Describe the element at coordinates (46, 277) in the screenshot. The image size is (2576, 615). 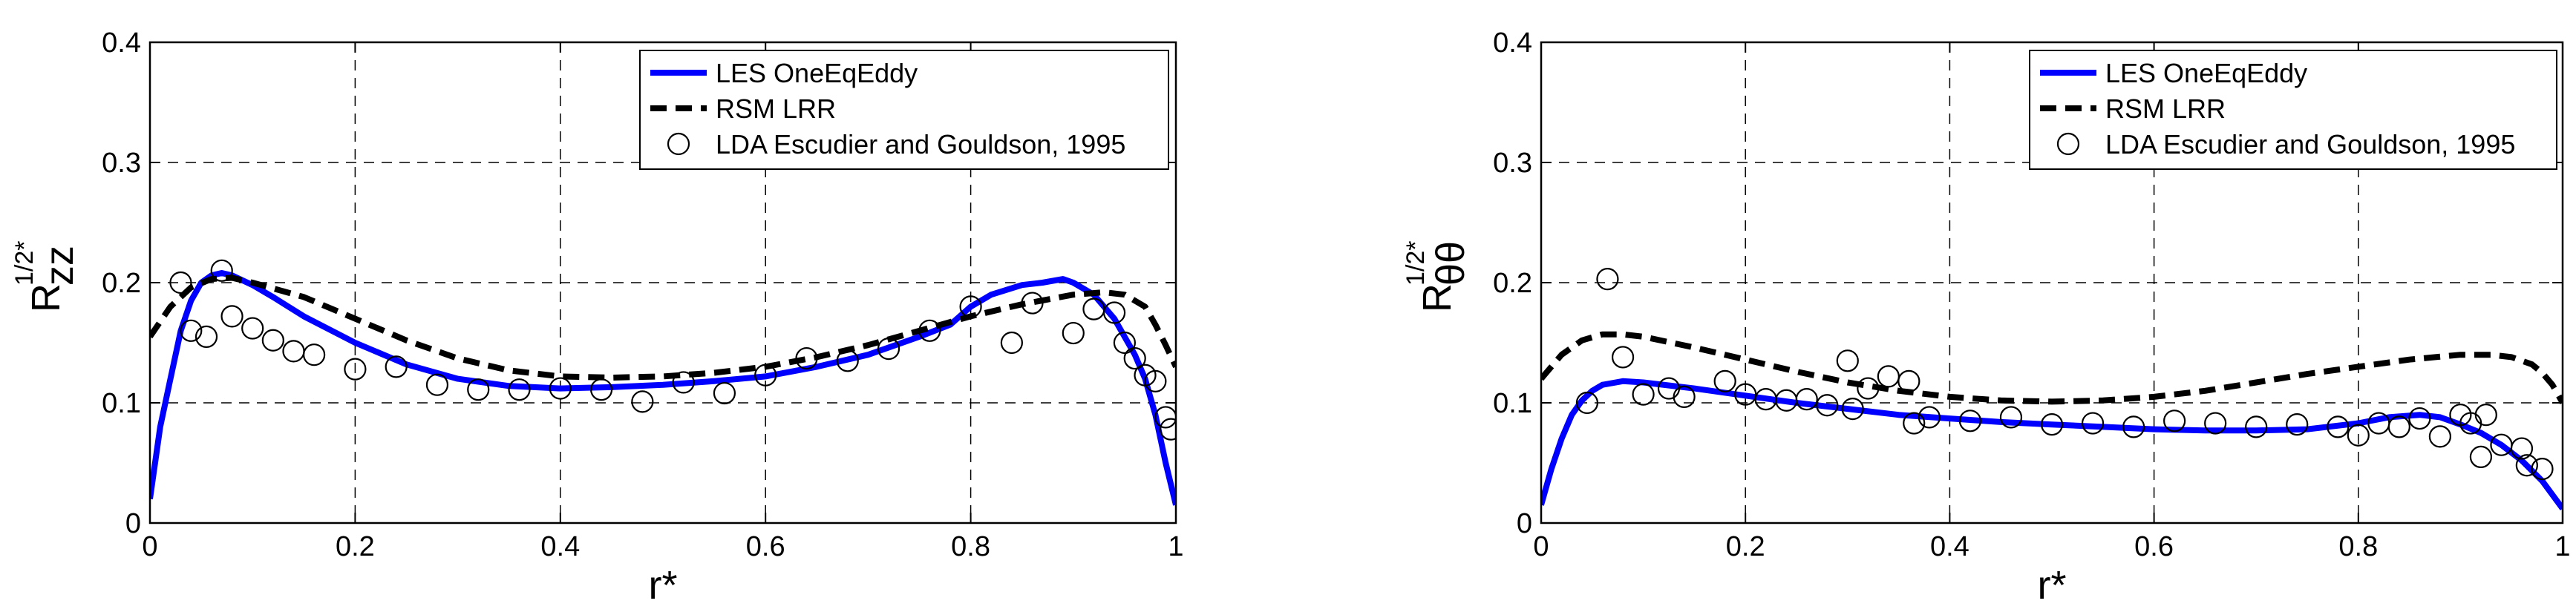
I see `y-axis-label: R1/2*zz` at that location.